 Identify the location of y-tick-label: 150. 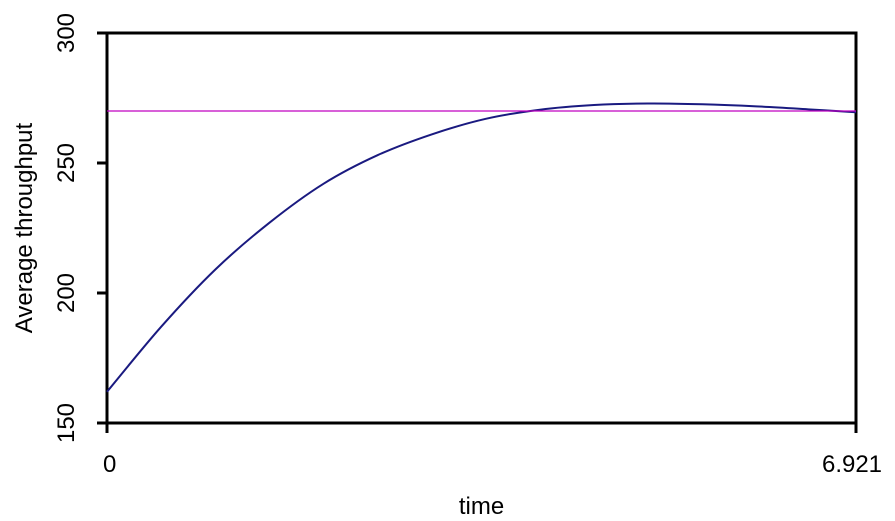
(66, 423).